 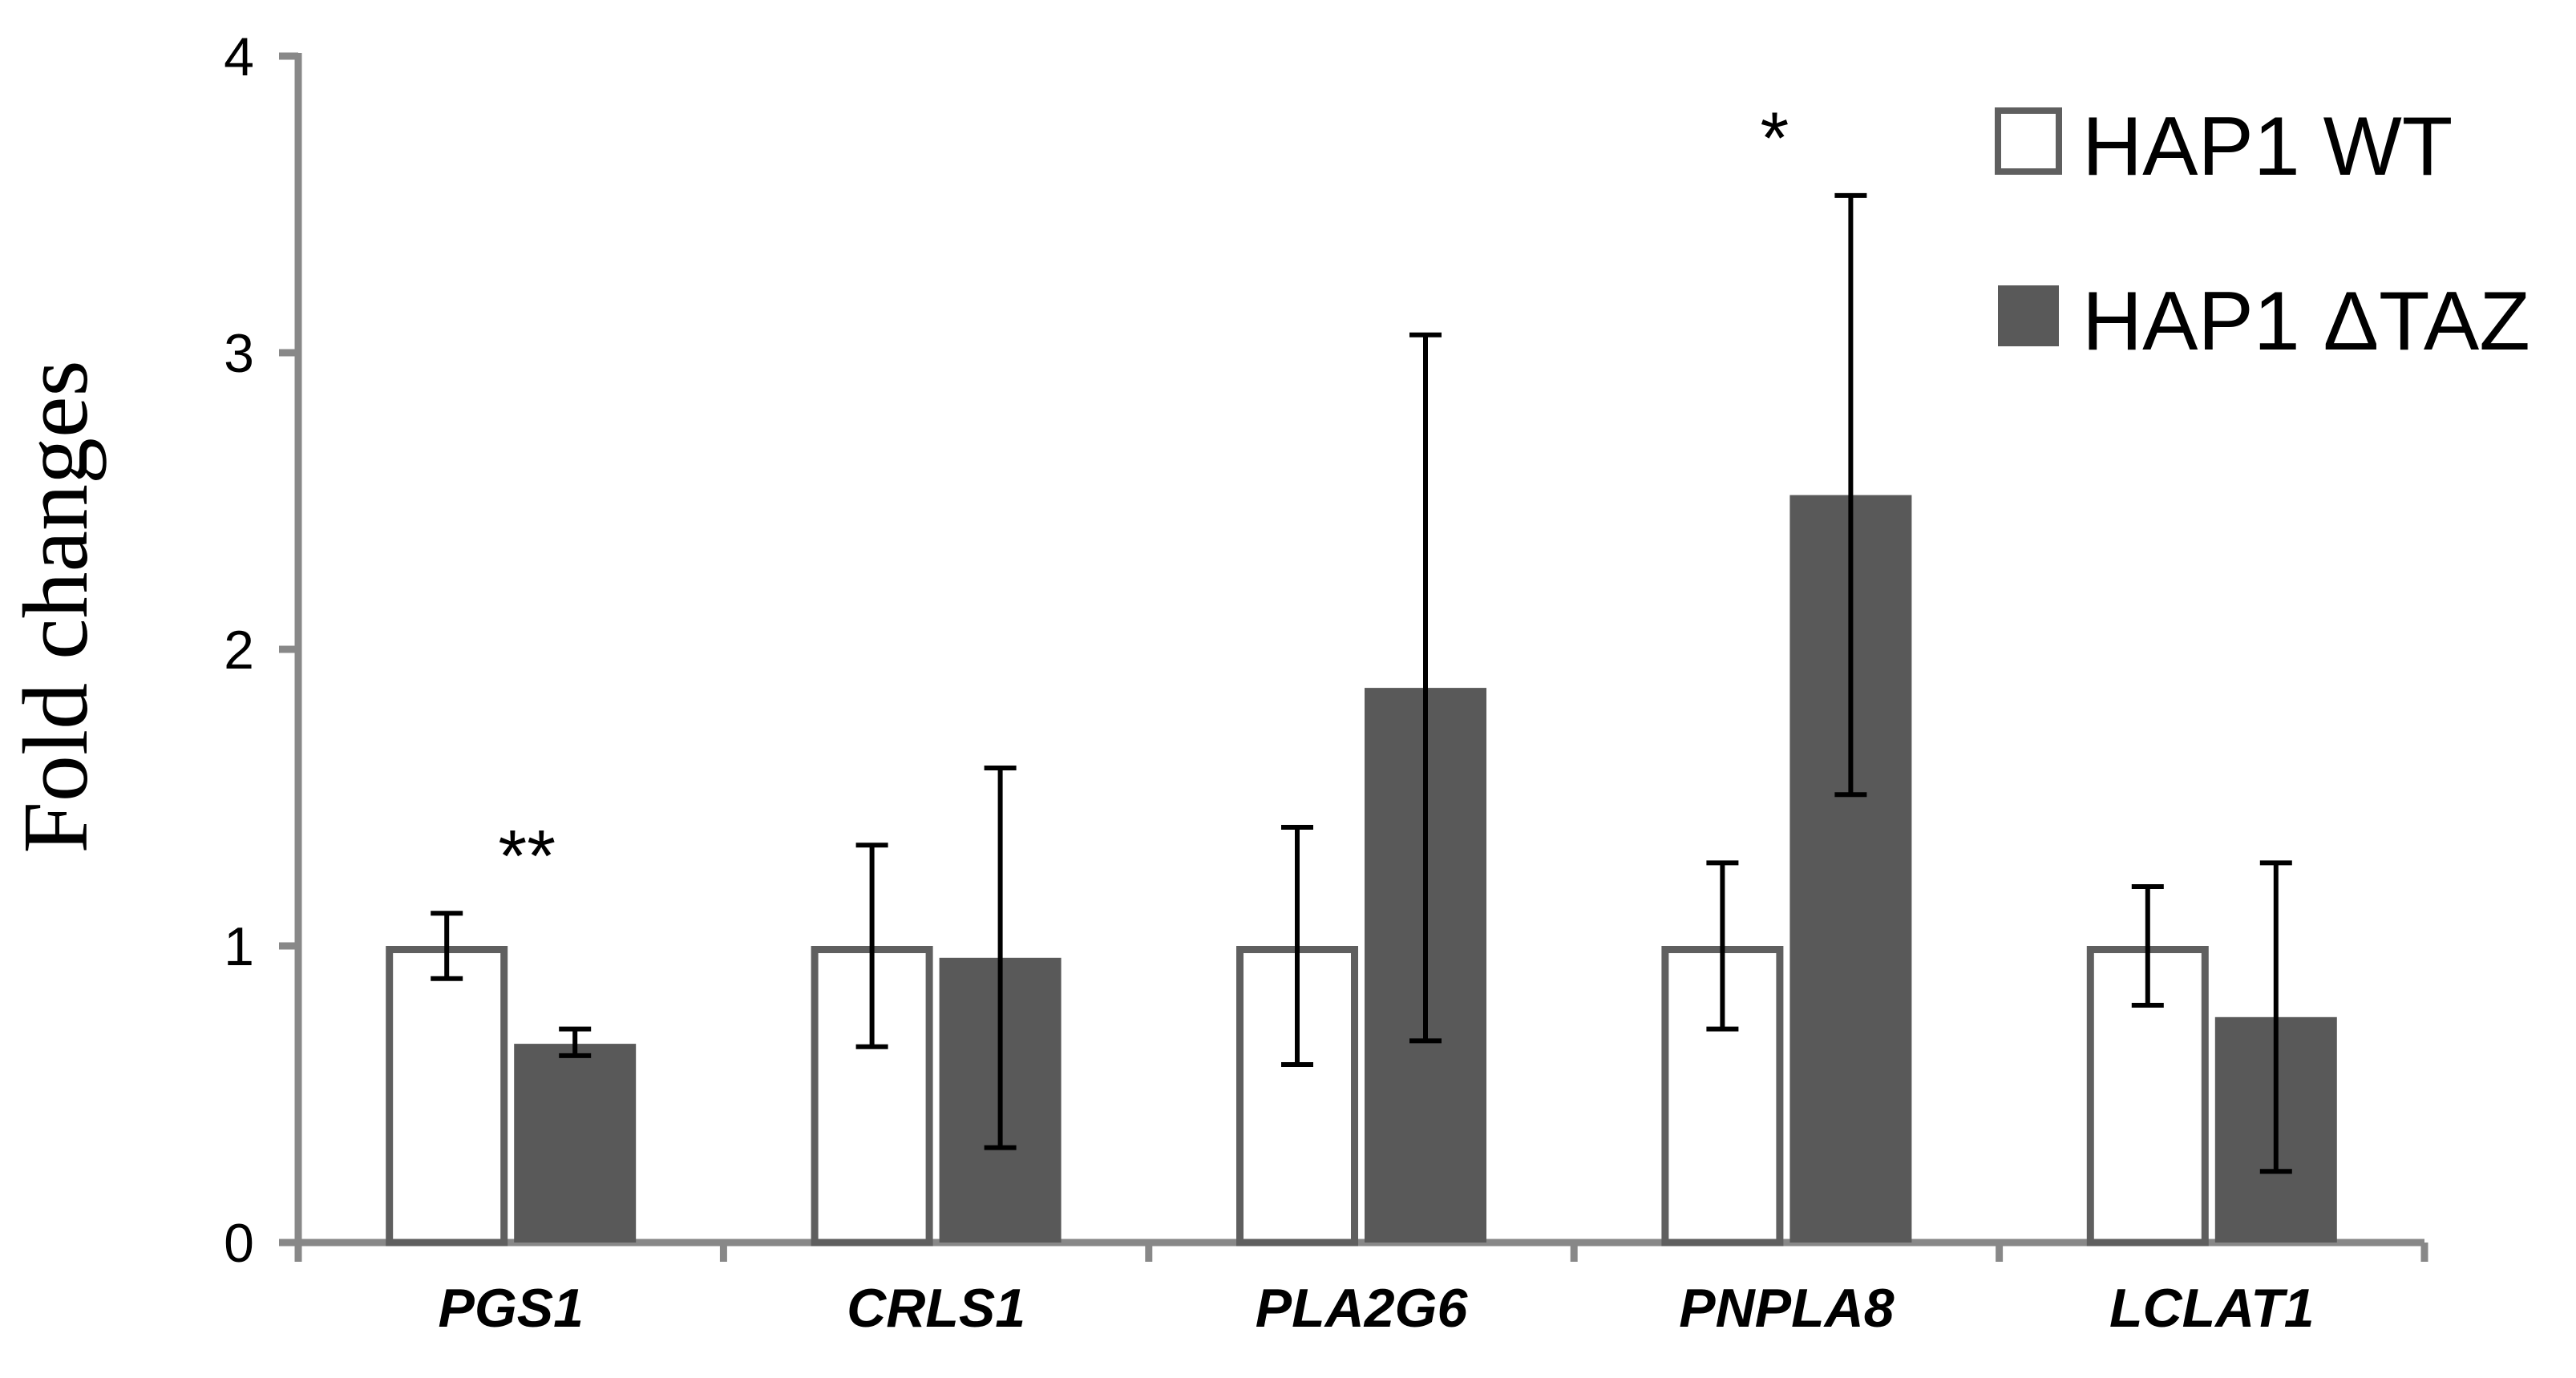 I want to click on y-tick-label: 4, so click(x=239, y=57).